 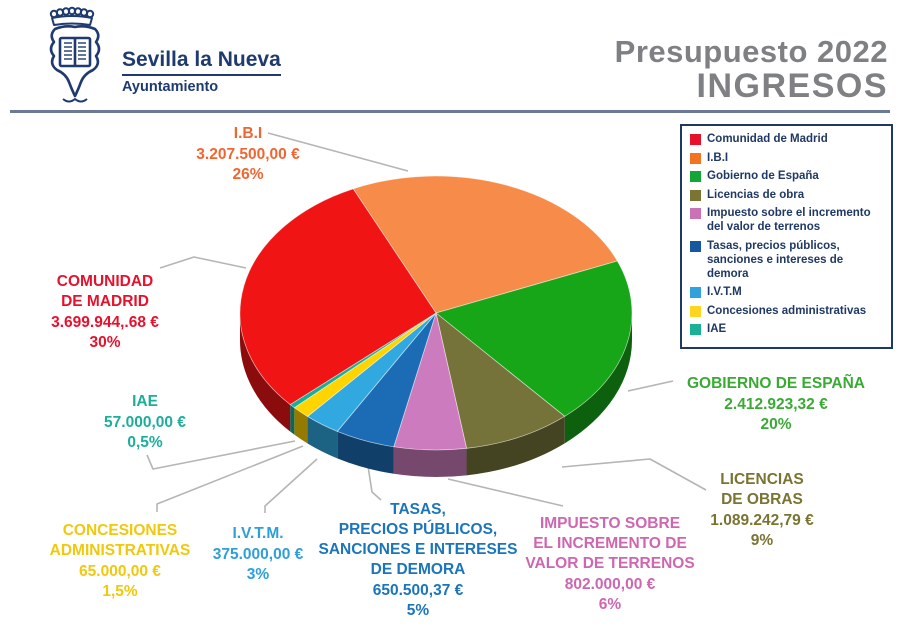 What do you see at coordinates (258, 533) in the screenshot?
I see `slice-name: I.V.T.M.` at bounding box center [258, 533].